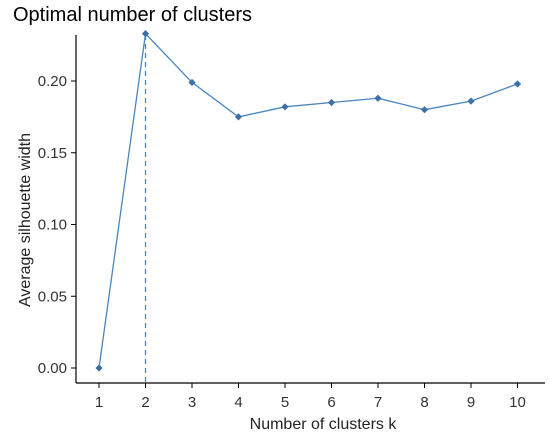 The image size is (550, 436). Describe the element at coordinates (25, 220) in the screenshot. I see `y-axis-label: Average silhouette width` at that location.